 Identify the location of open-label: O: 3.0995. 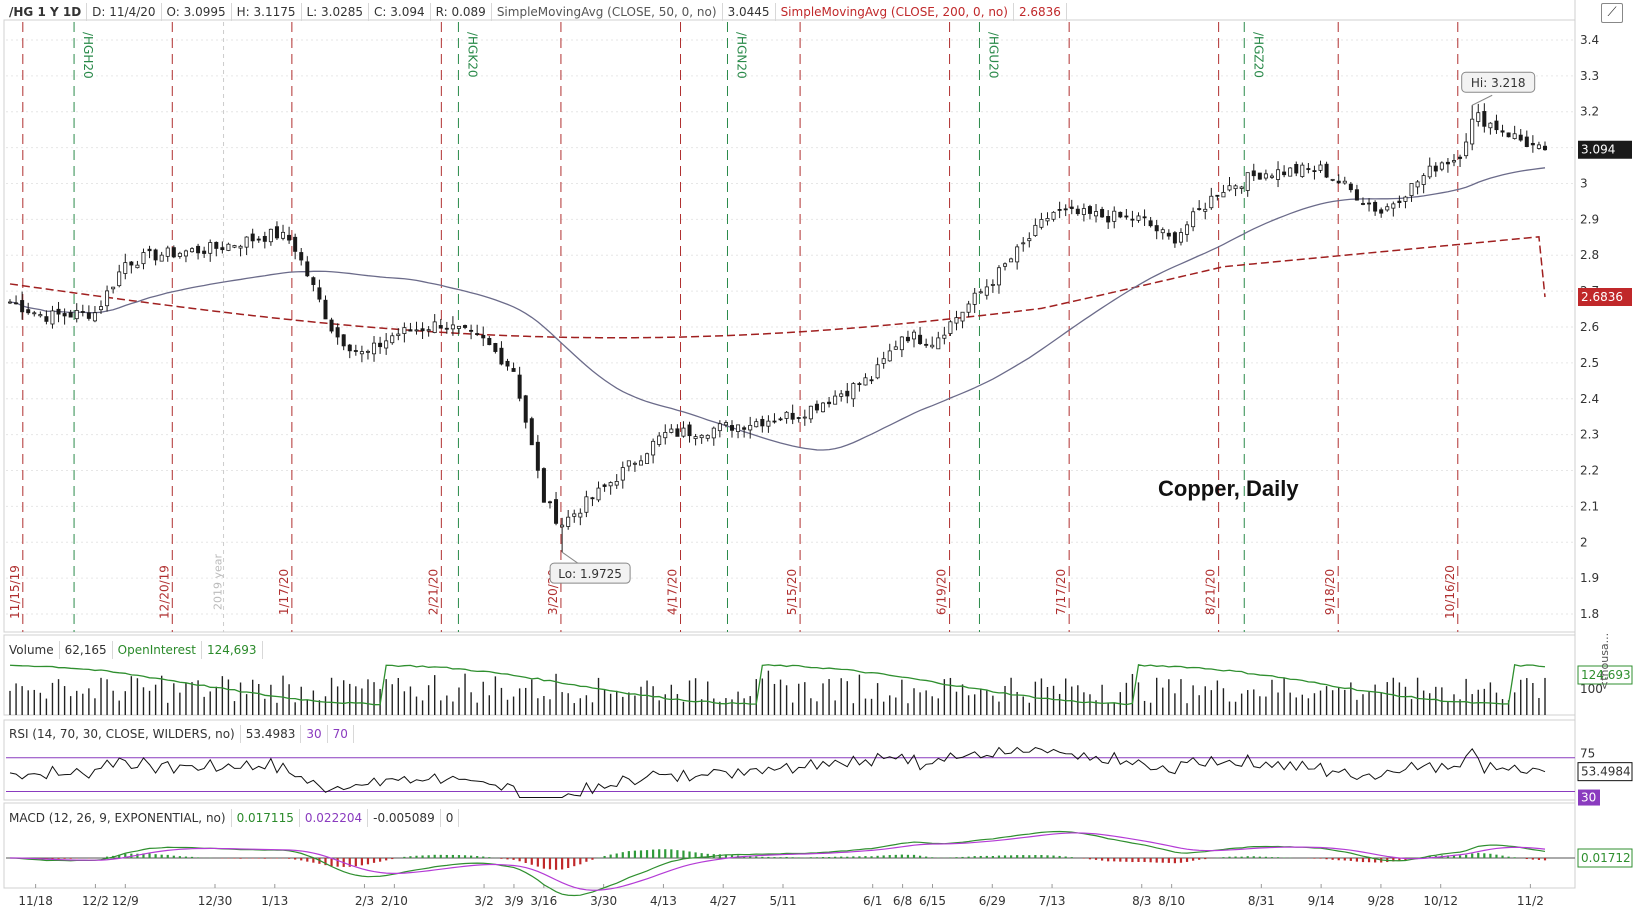
(197, 12).